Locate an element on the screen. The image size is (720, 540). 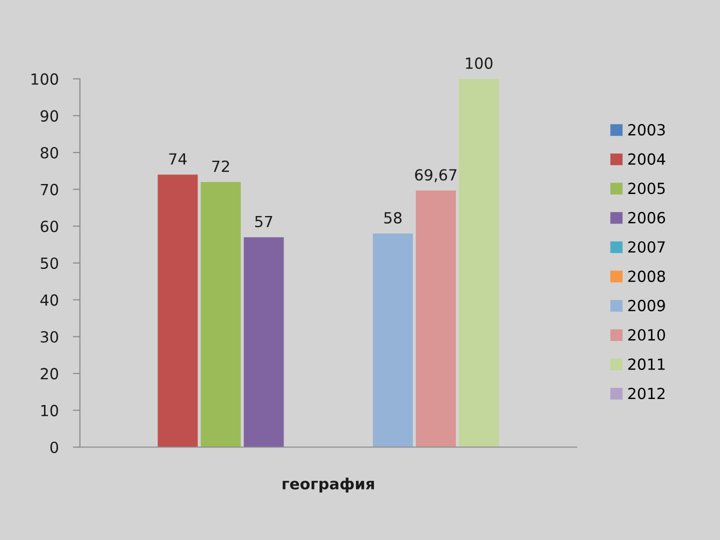
legend-label: 2008 is located at coordinates (646, 276).